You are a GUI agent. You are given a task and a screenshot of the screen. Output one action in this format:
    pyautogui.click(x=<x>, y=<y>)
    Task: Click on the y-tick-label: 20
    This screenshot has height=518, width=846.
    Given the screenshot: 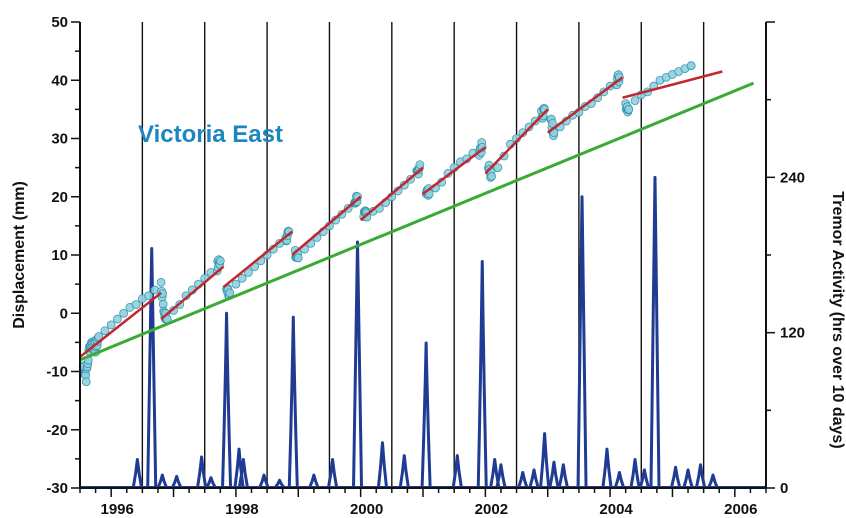 What is the action you would take?
    pyautogui.click(x=59, y=197)
    